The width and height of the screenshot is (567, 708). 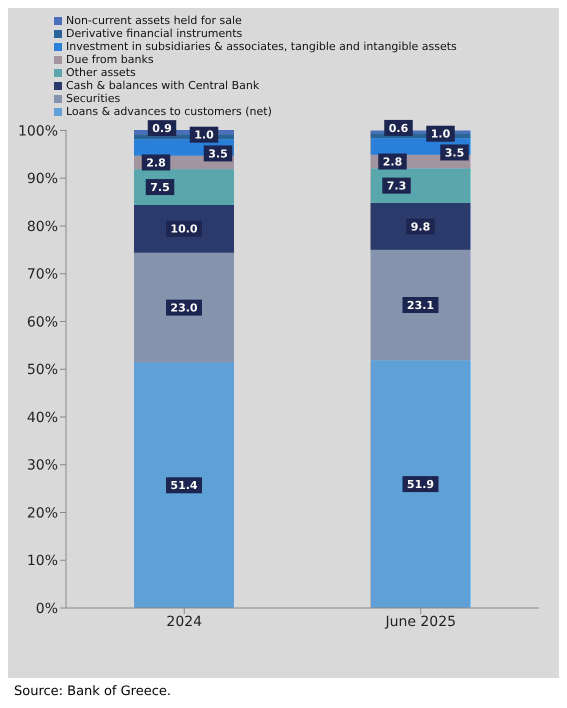 What do you see at coordinates (154, 20) in the screenshot?
I see `legend-label: Non-current assets held for sale` at bounding box center [154, 20].